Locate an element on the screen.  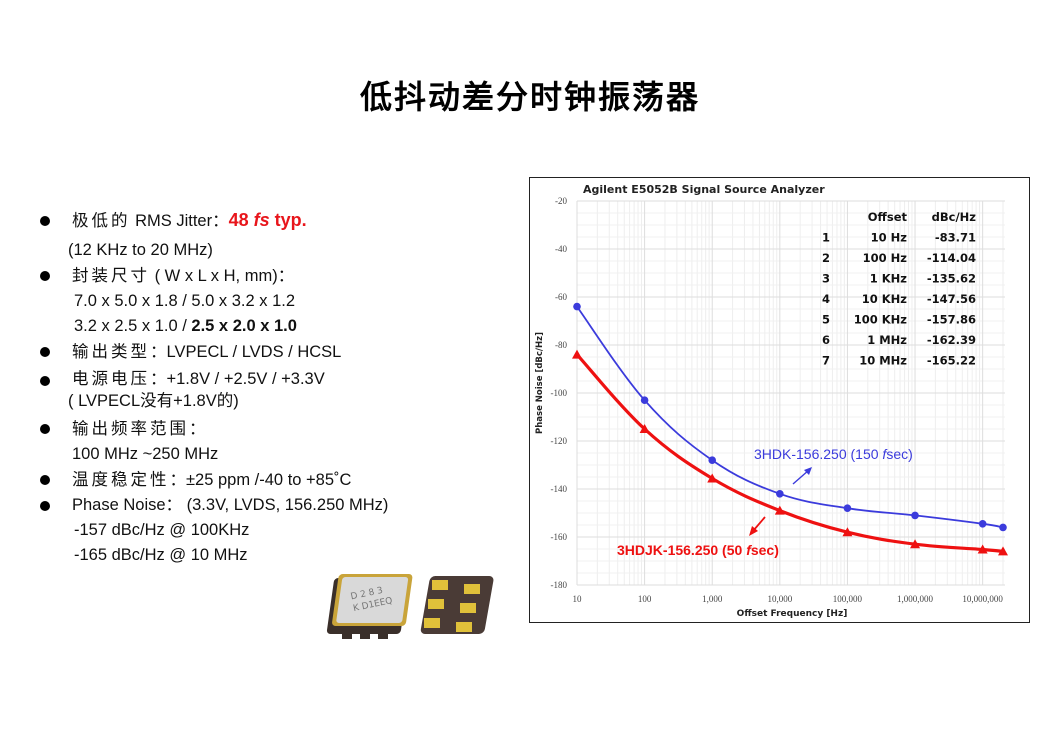
table-row-offset: 10 KHz is located at coordinates (885, 299).